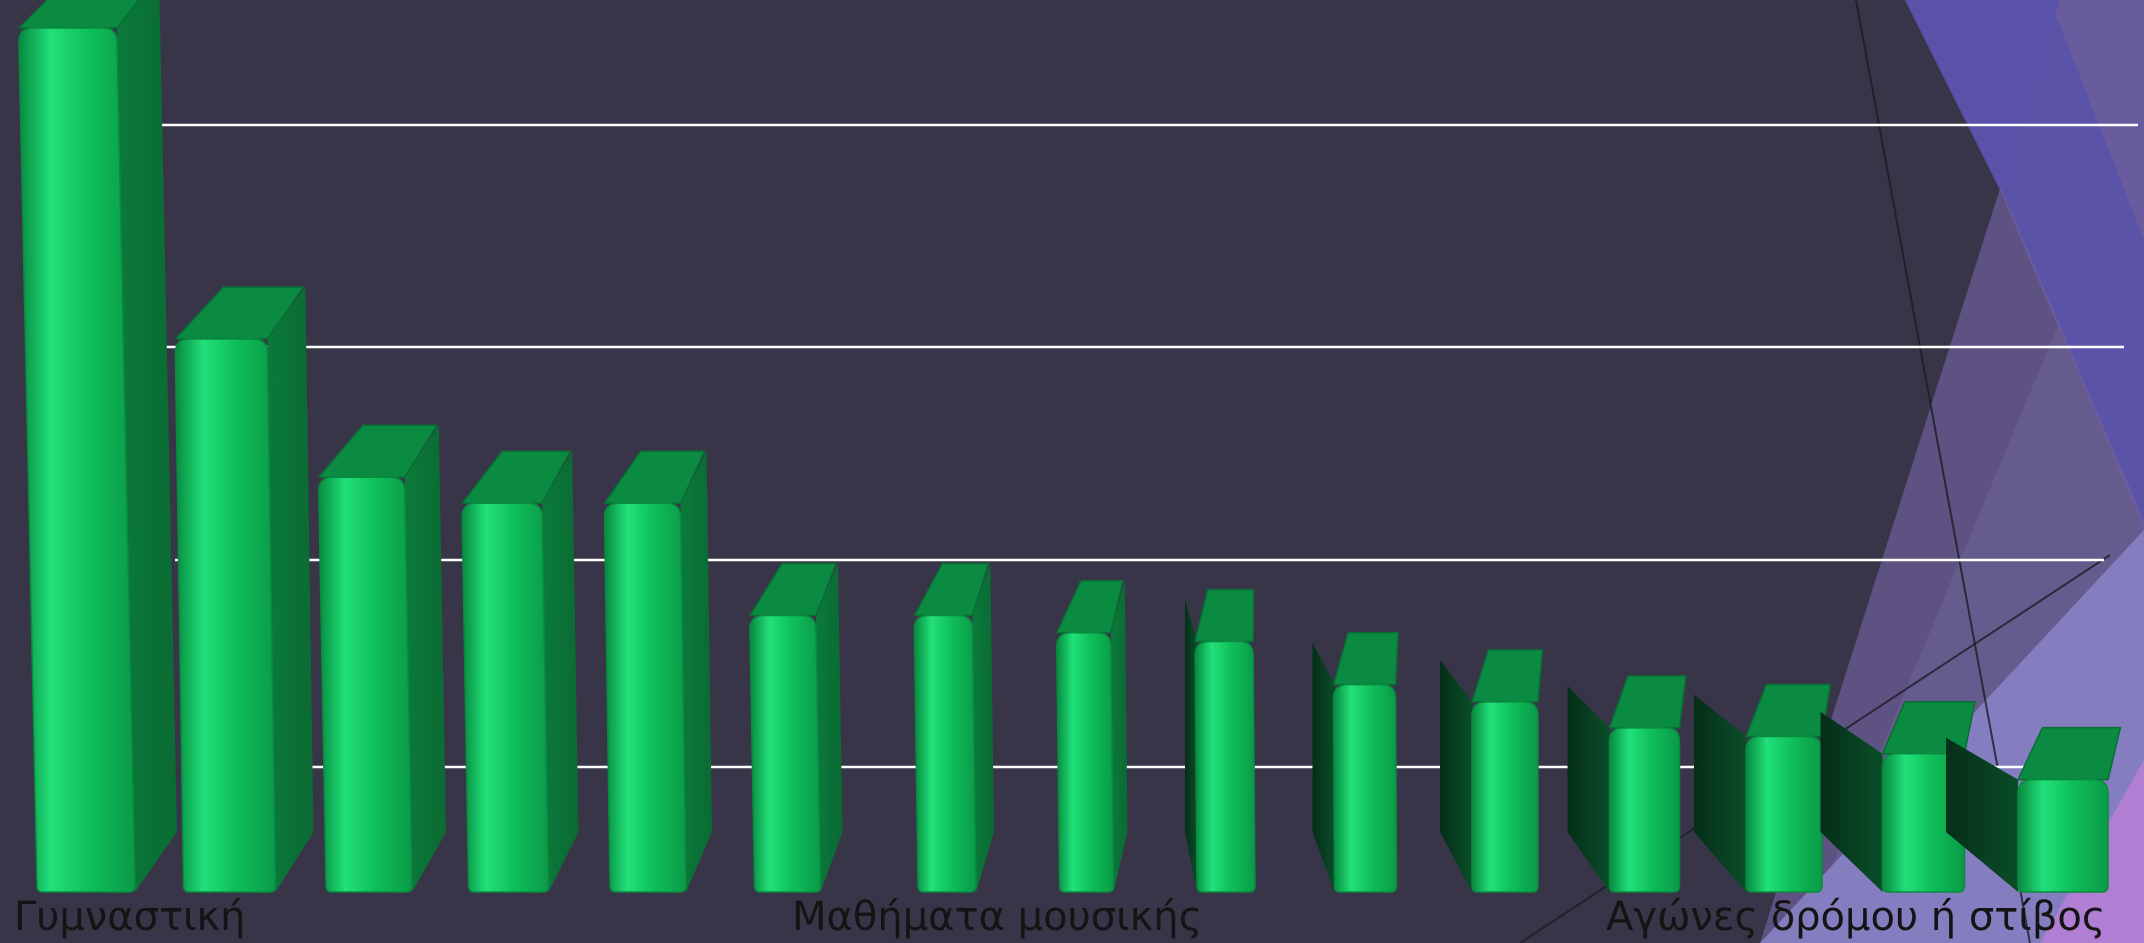 The image size is (2144, 943). Describe the element at coordinates (997, 917) in the screenshot. I see `category-label-5: Μαθήματα μουσικής` at that location.